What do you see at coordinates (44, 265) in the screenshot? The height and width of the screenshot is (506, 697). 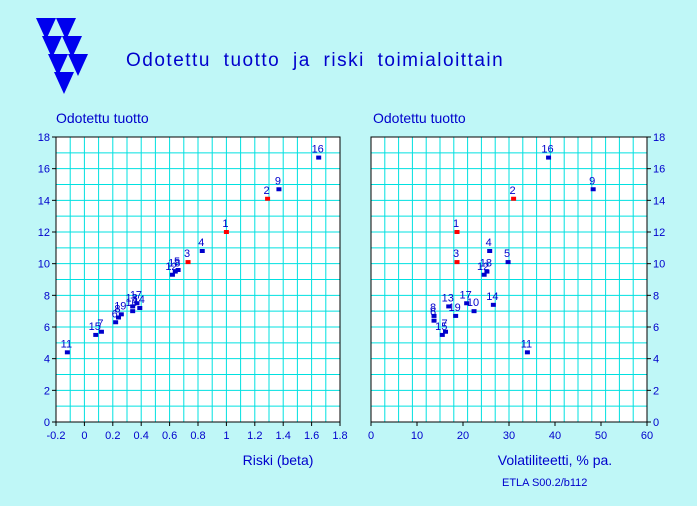 I see `y-tick-label: 10` at bounding box center [44, 265].